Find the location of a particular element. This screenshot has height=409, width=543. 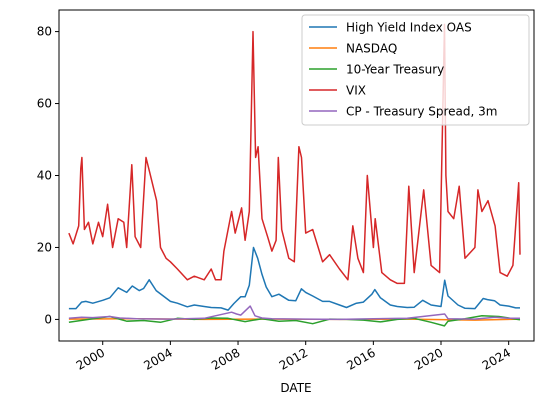

legend-label: 10-Year Treasury is located at coordinates (395, 70).